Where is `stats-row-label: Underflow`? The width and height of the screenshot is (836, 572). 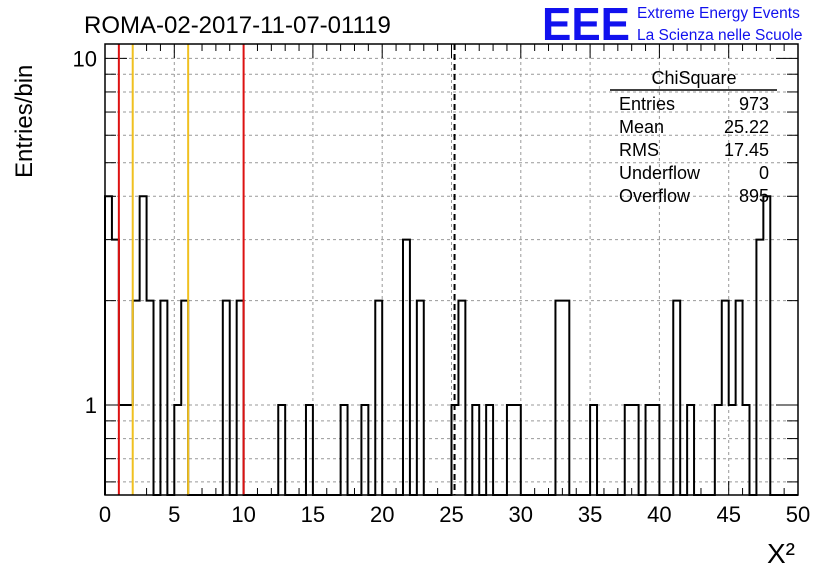
stats-row-label: Underflow is located at coordinates (660, 173).